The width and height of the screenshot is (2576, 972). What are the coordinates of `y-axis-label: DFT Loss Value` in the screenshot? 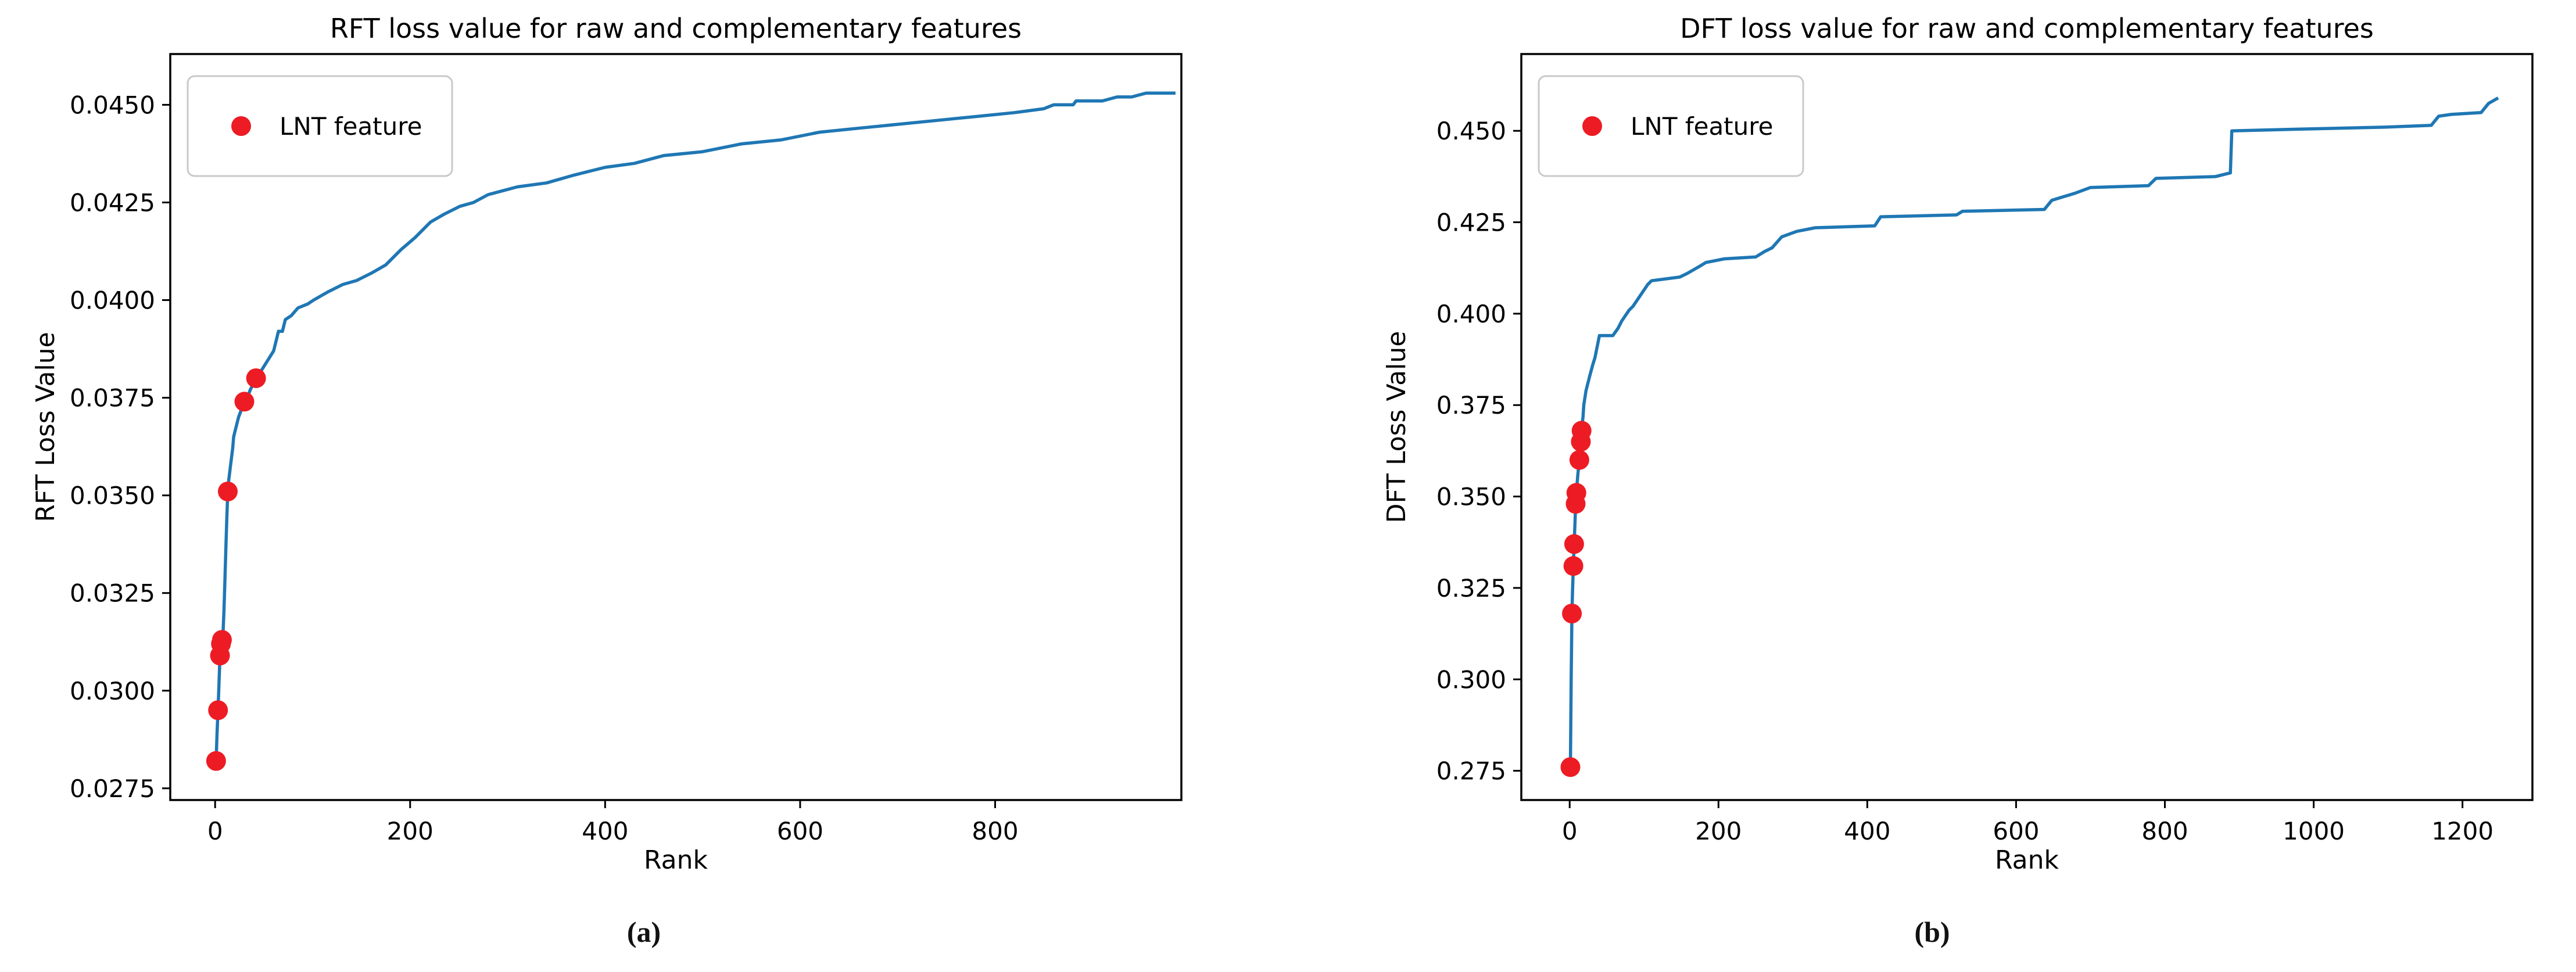 It's located at (1396, 427).